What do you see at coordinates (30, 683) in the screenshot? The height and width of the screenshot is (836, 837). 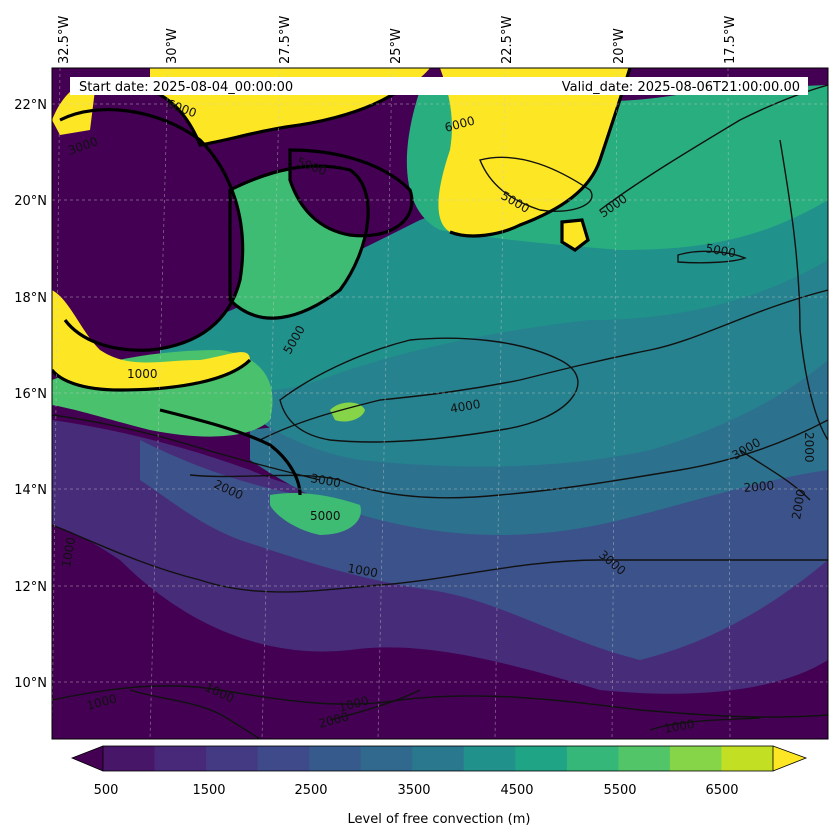 I see `lat-tick-label: 10°N` at bounding box center [30, 683].